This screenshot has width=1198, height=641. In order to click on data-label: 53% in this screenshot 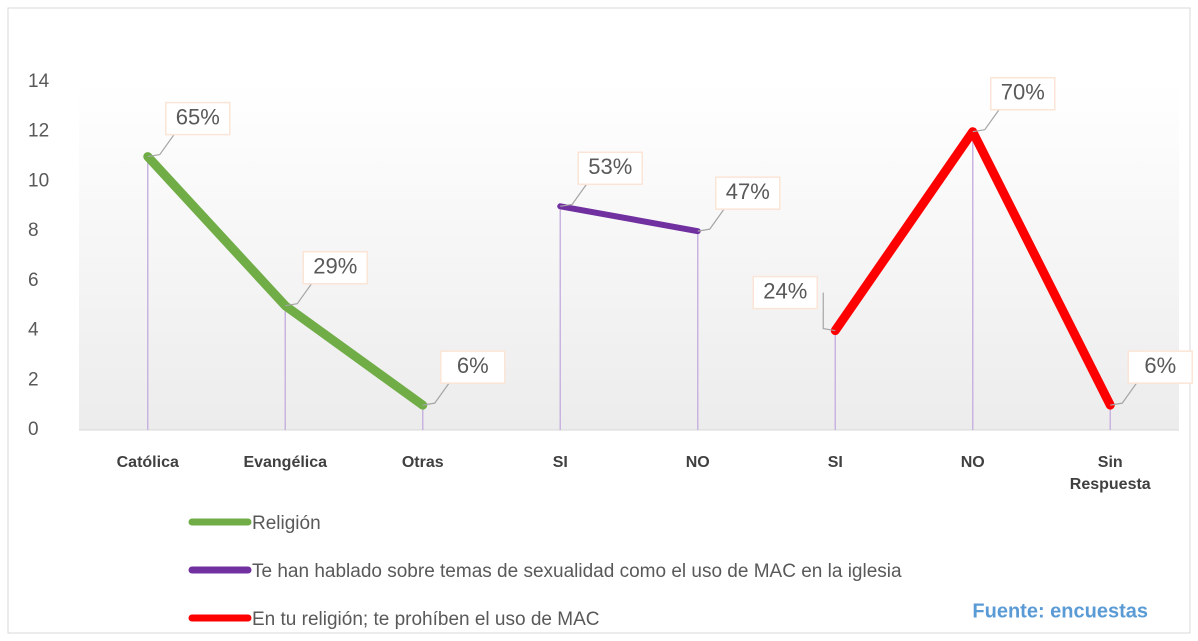, I will do `click(610, 166)`.